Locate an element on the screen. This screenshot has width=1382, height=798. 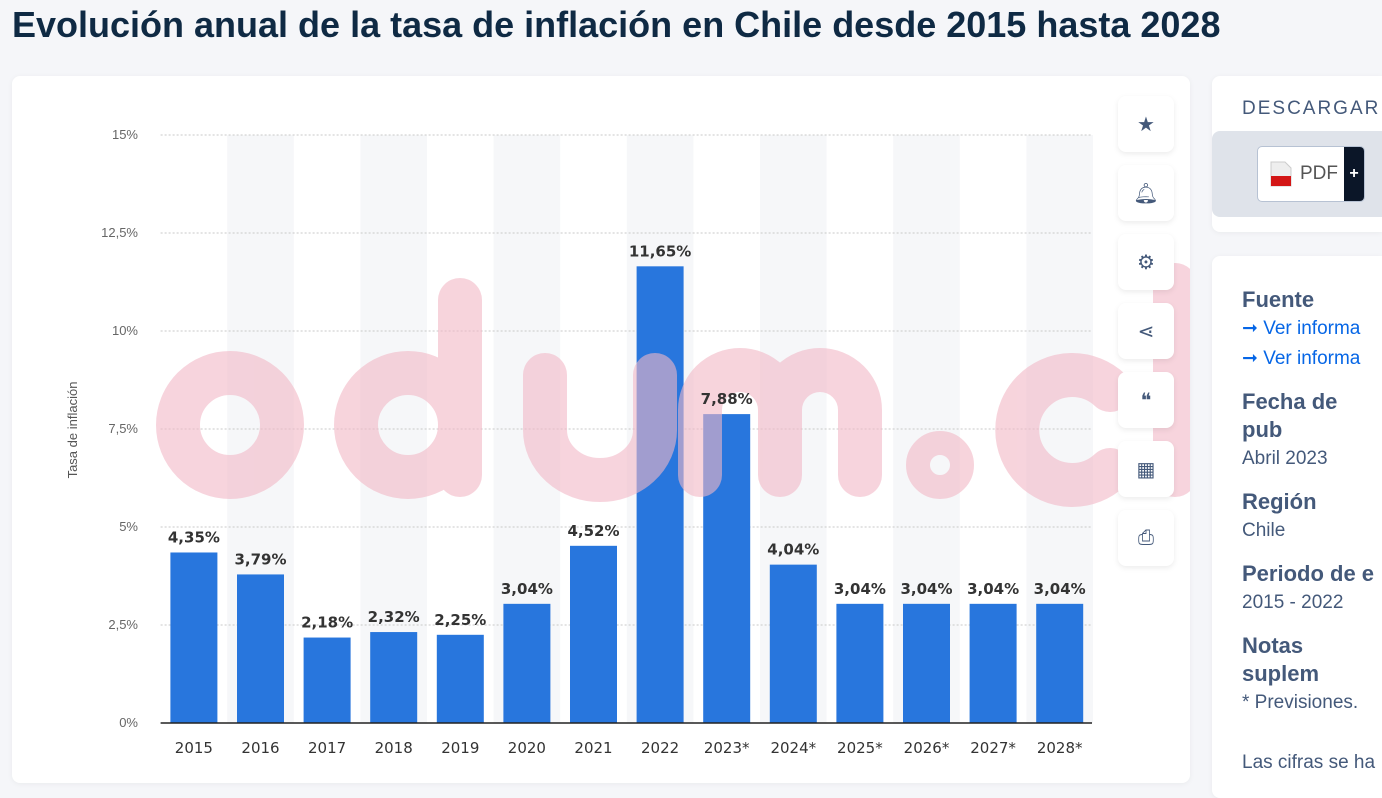
region-value: Chile is located at coordinates (1264, 530).